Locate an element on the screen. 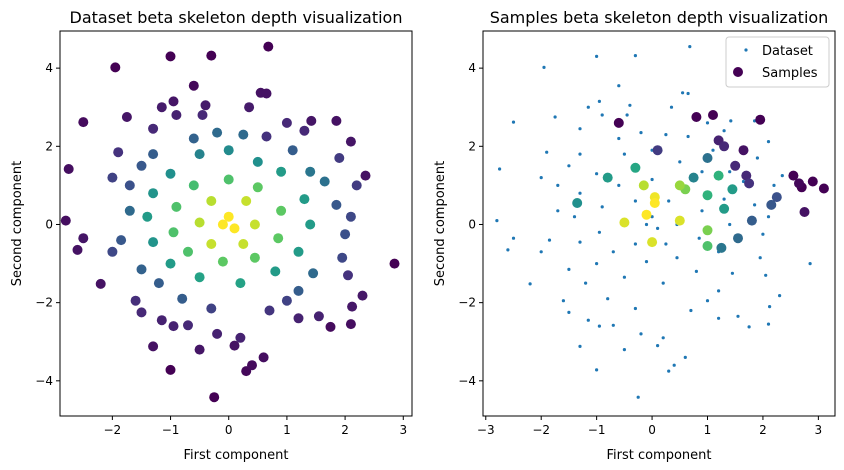 The image size is (844, 470). y-tick-label: 2 is located at coordinates (49, 146).